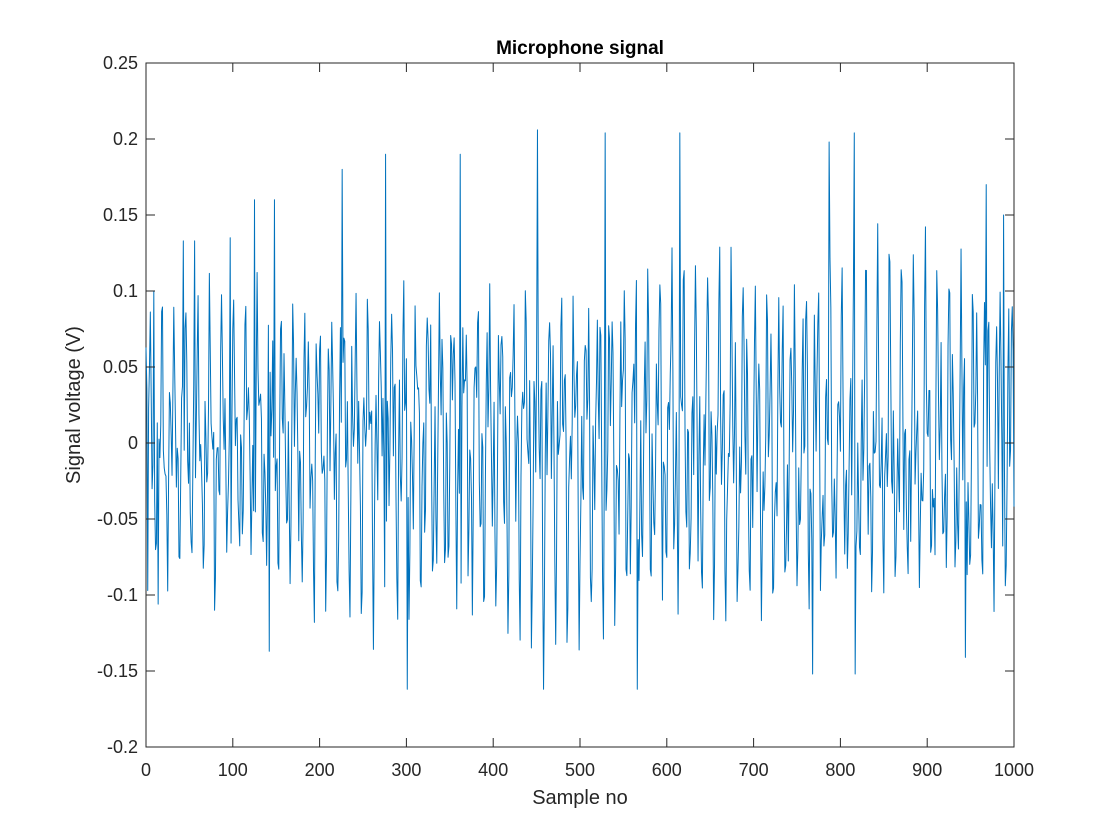  What do you see at coordinates (120, 63) in the screenshot?
I see `y-tick-label: 0.25` at bounding box center [120, 63].